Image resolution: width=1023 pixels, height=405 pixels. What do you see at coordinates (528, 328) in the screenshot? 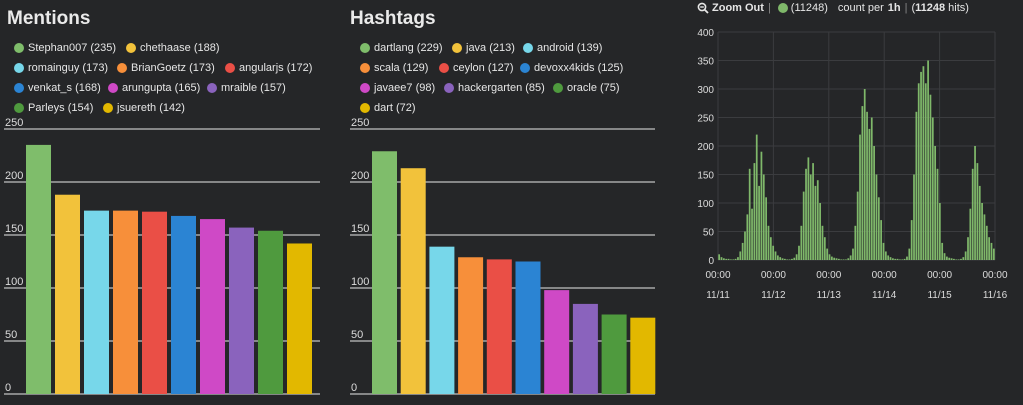
I see `hashtags-bar-devoxx4kids` at bounding box center [528, 328].